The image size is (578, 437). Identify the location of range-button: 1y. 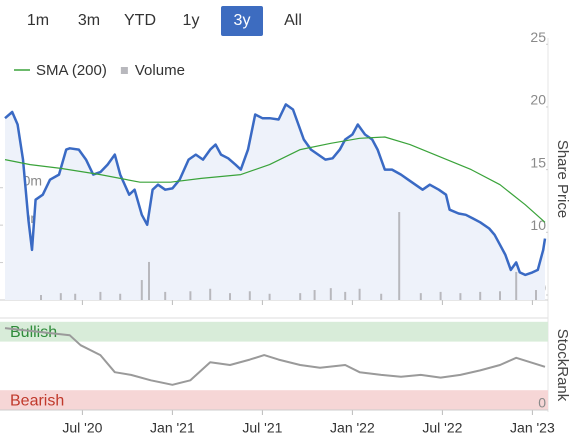
(191, 20).